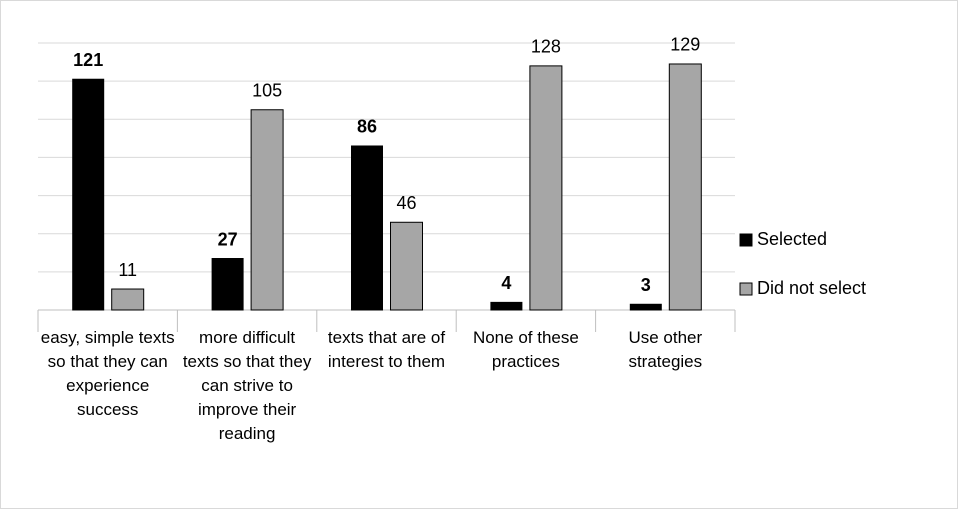  I want to click on data-label: 128, so click(546, 47).